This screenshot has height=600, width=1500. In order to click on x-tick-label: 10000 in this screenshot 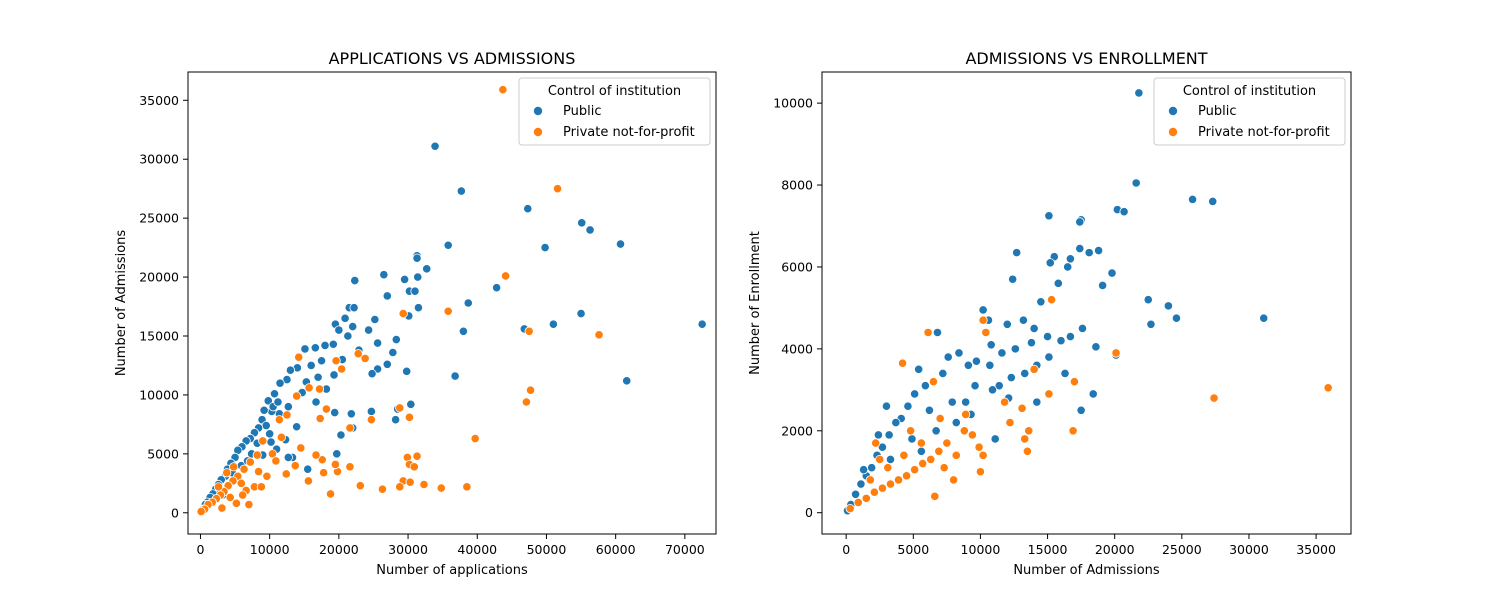, I will do `click(981, 549)`.